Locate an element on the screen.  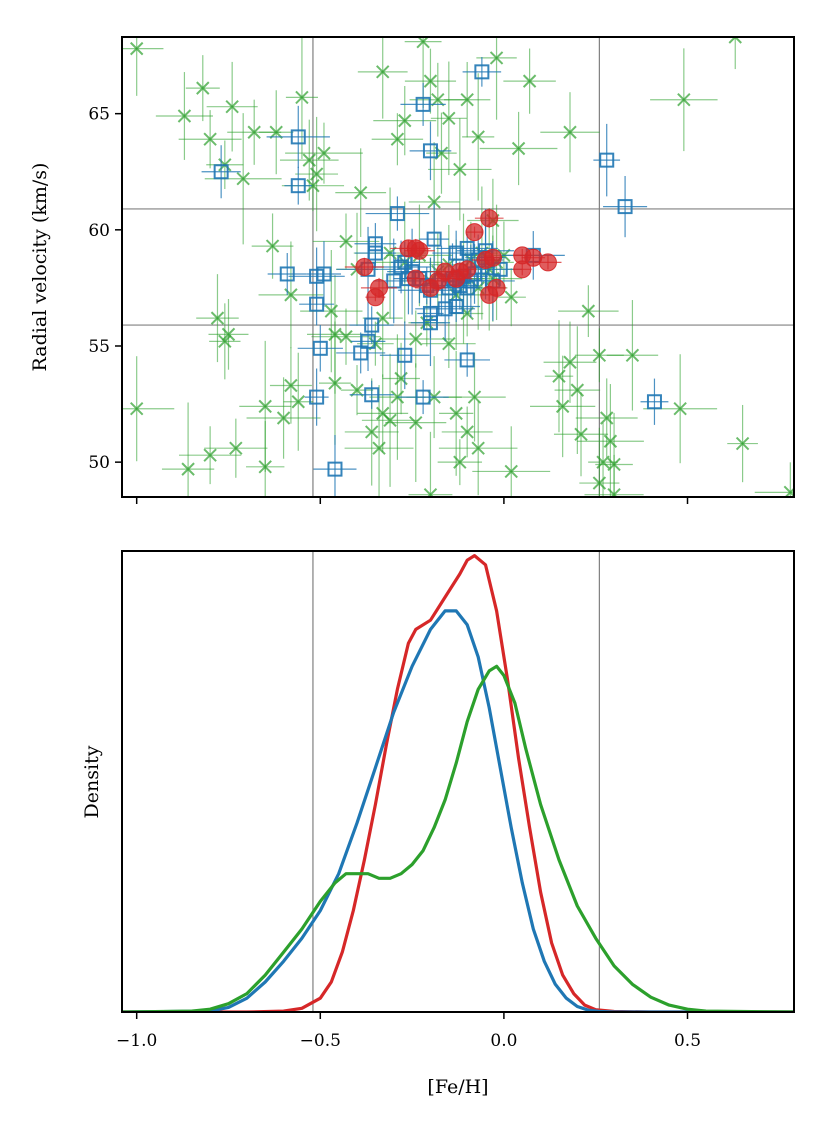
x-tick-label: 0.5 is located at coordinates (687, 1041).